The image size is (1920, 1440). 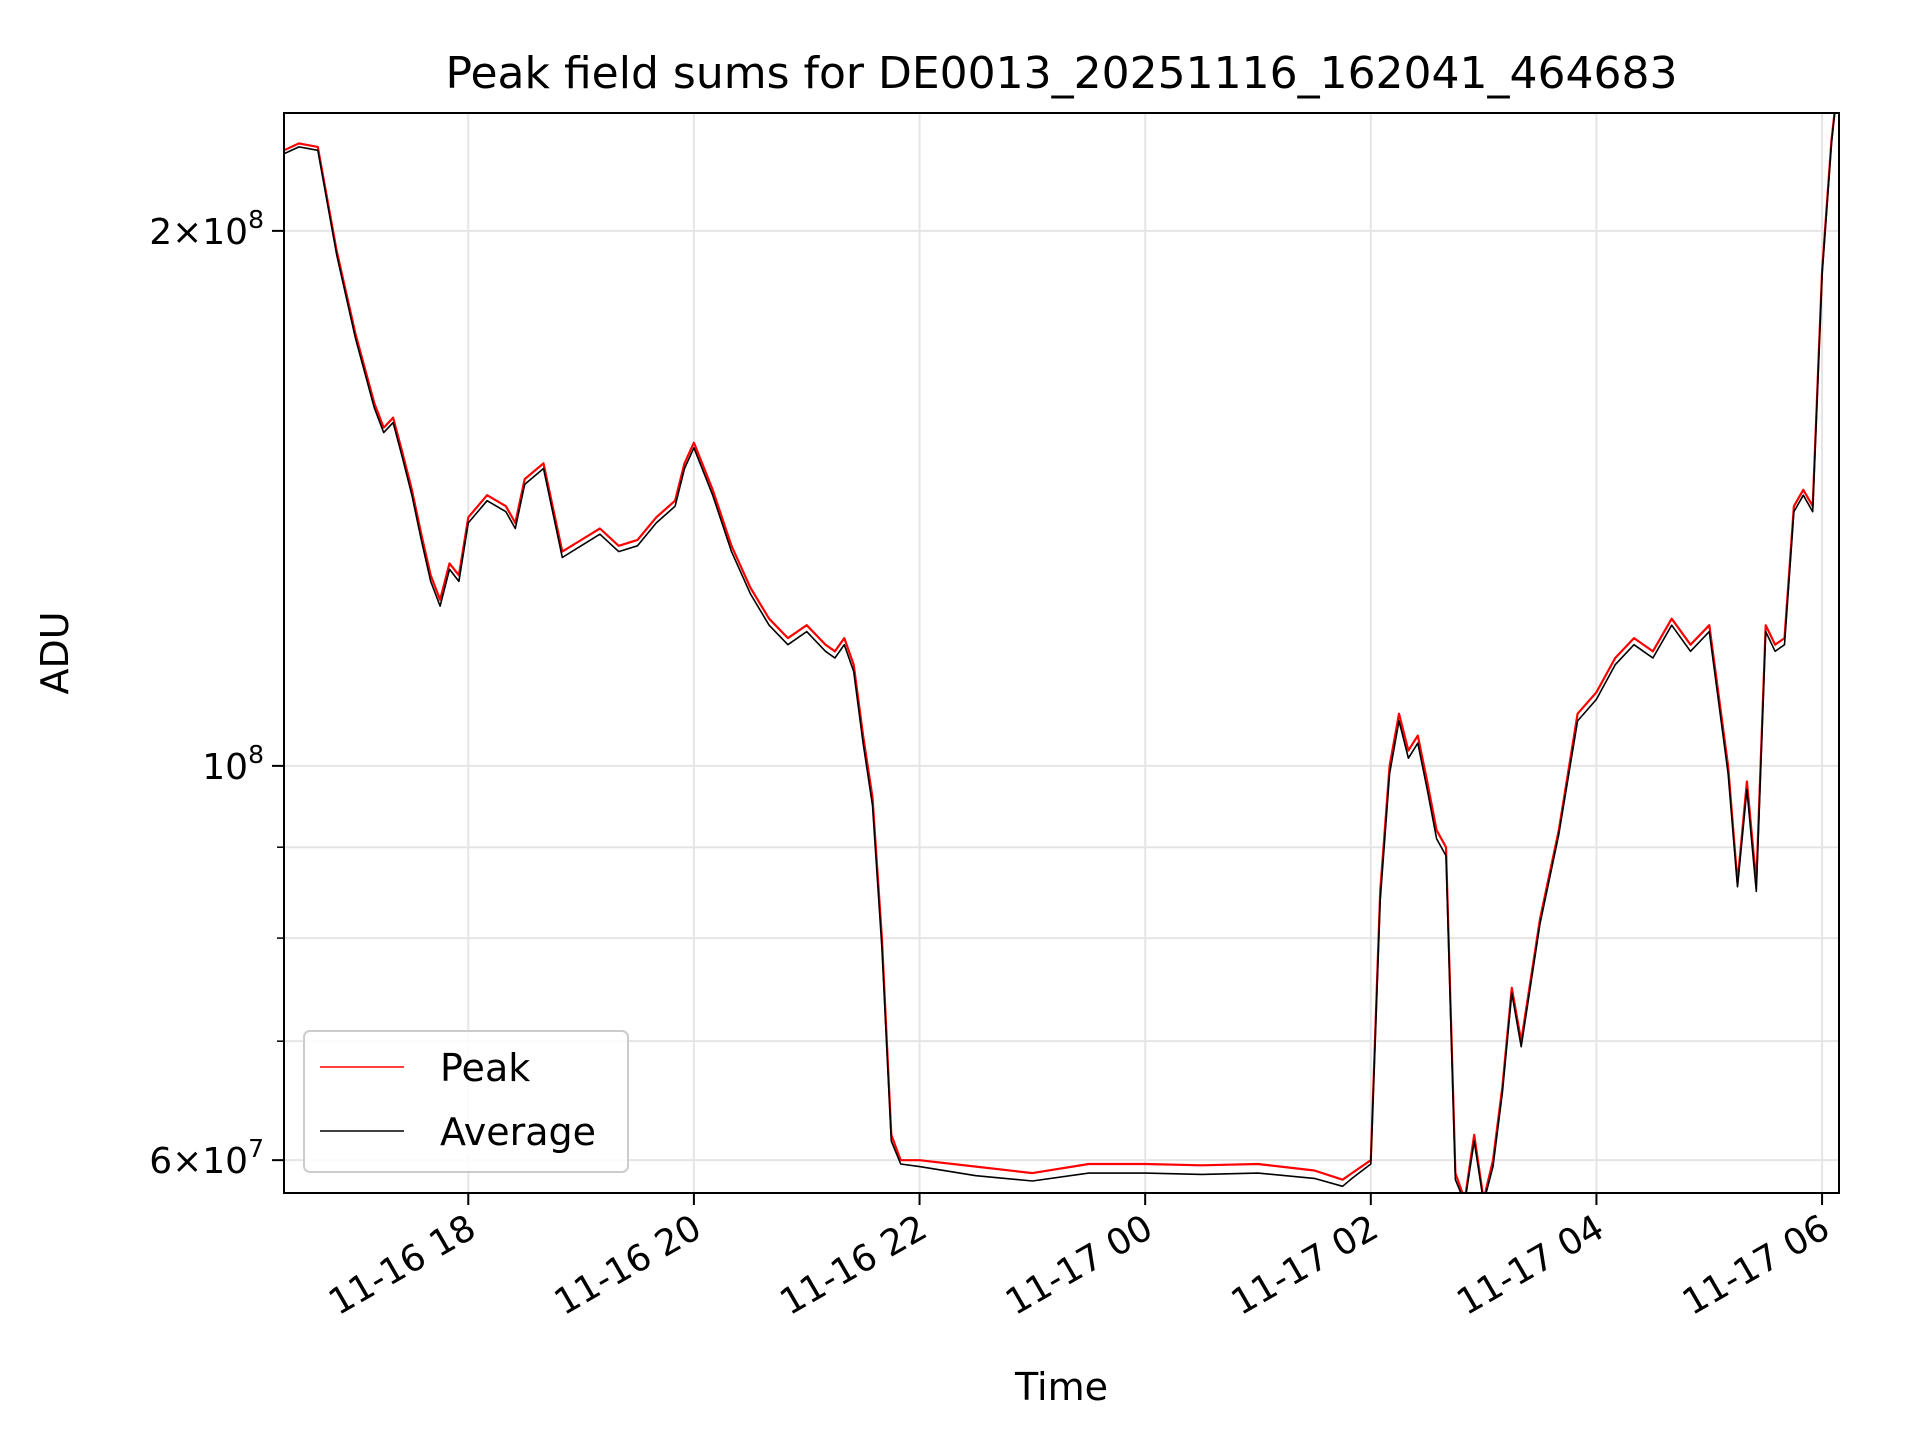 I want to click on x-tick-label: 11-17 00, so click(x=1079, y=1265).